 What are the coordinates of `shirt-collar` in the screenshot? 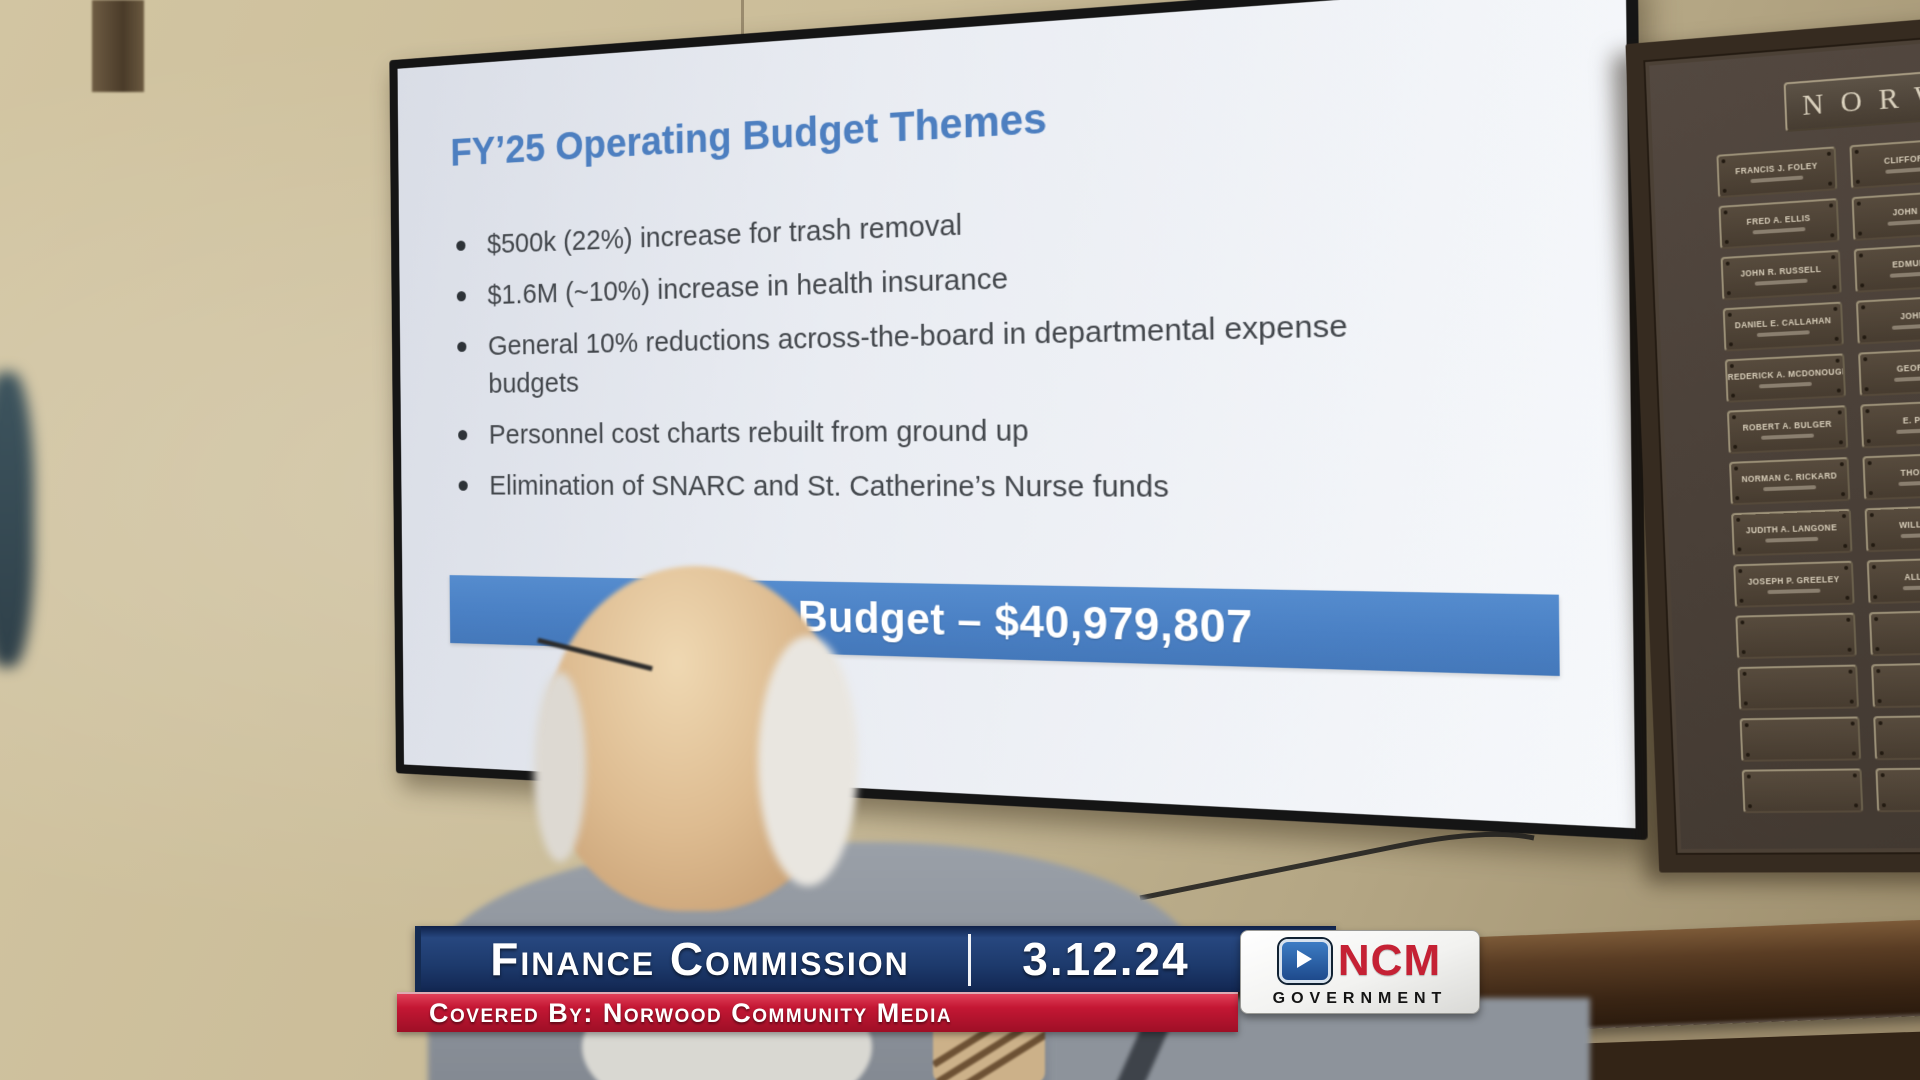 It's located at (727, 1026).